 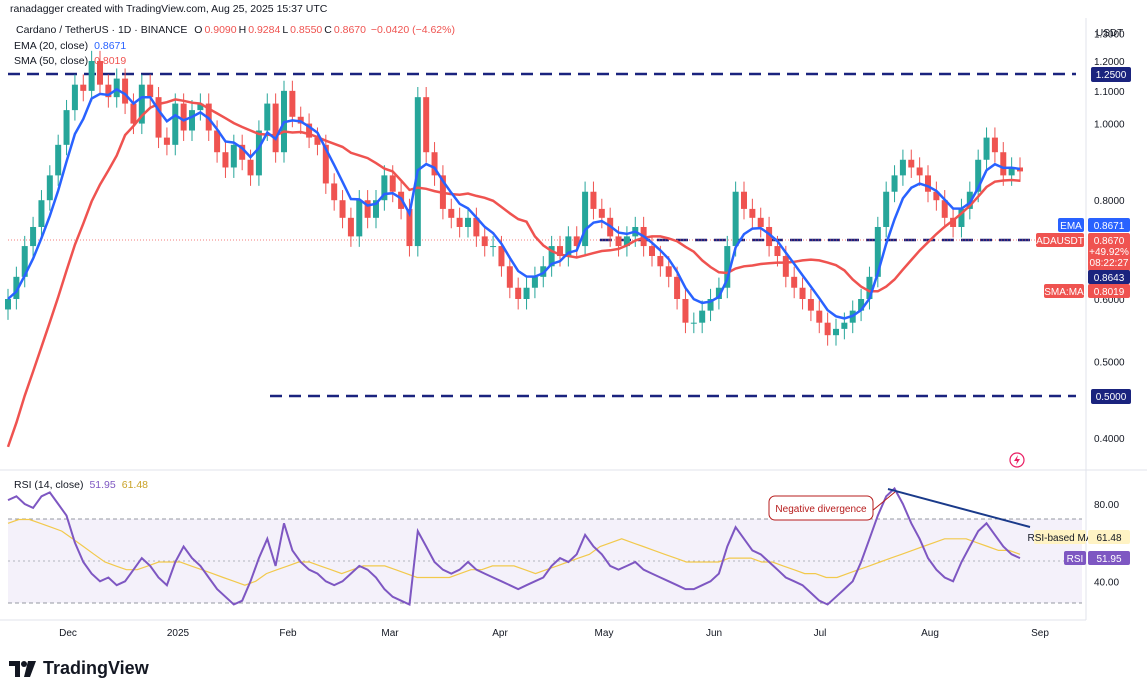 What do you see at coordinates (96, 668) in the screenshot?
I see `brand-name: TradingView` at bounding box center [96, 668].